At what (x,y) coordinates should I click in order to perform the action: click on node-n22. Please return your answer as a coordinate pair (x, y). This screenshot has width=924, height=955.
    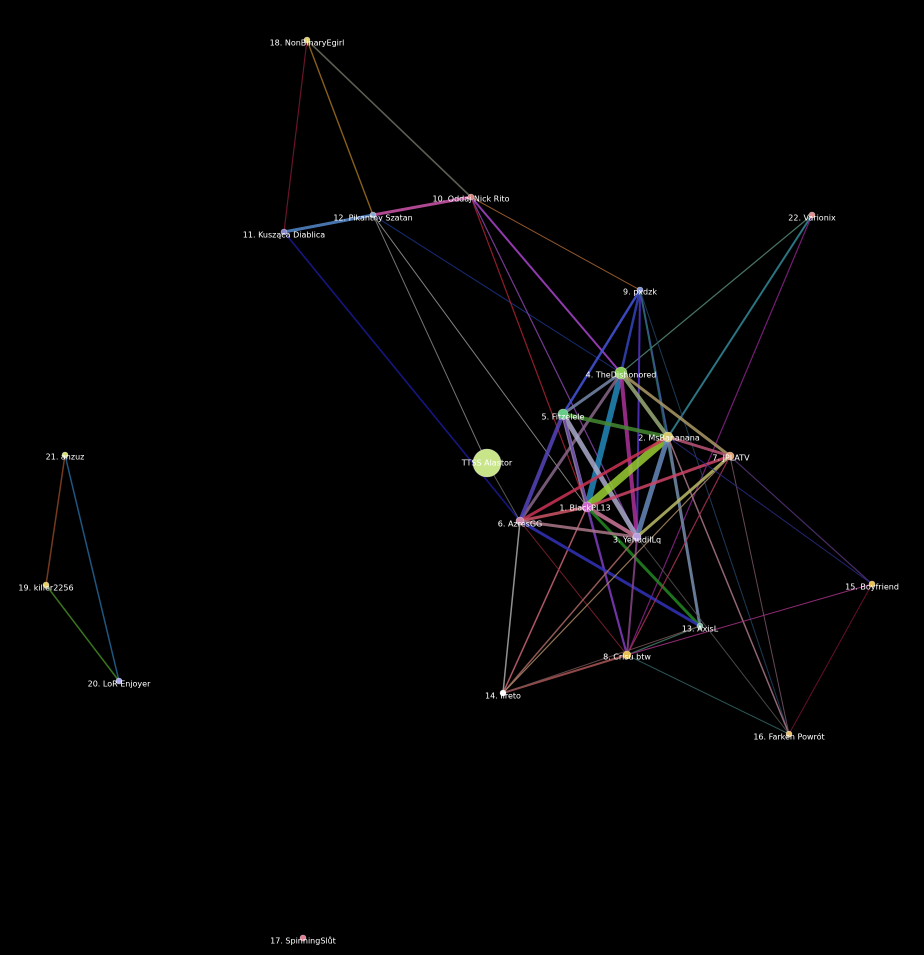
    Looking at the image, I should click on (812, 215).